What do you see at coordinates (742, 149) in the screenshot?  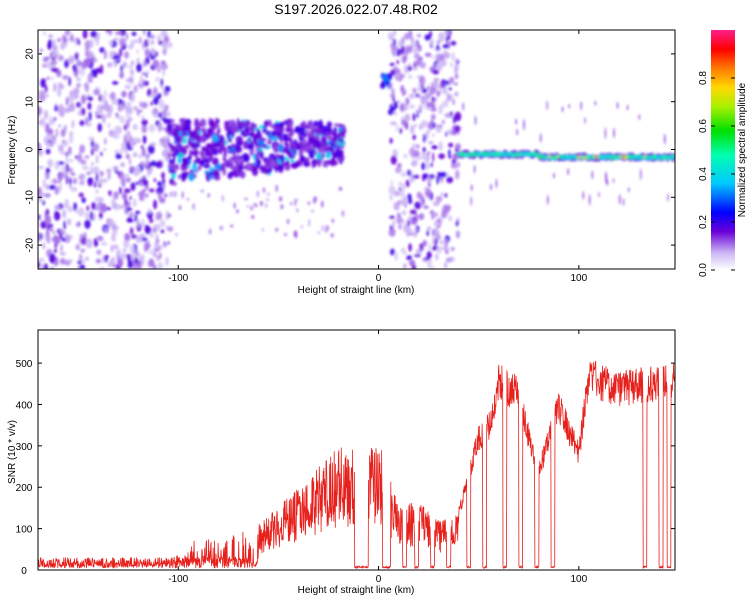 I see `colorbar-label: Normalized spectral amplitude` at bounding box center [742, 149].